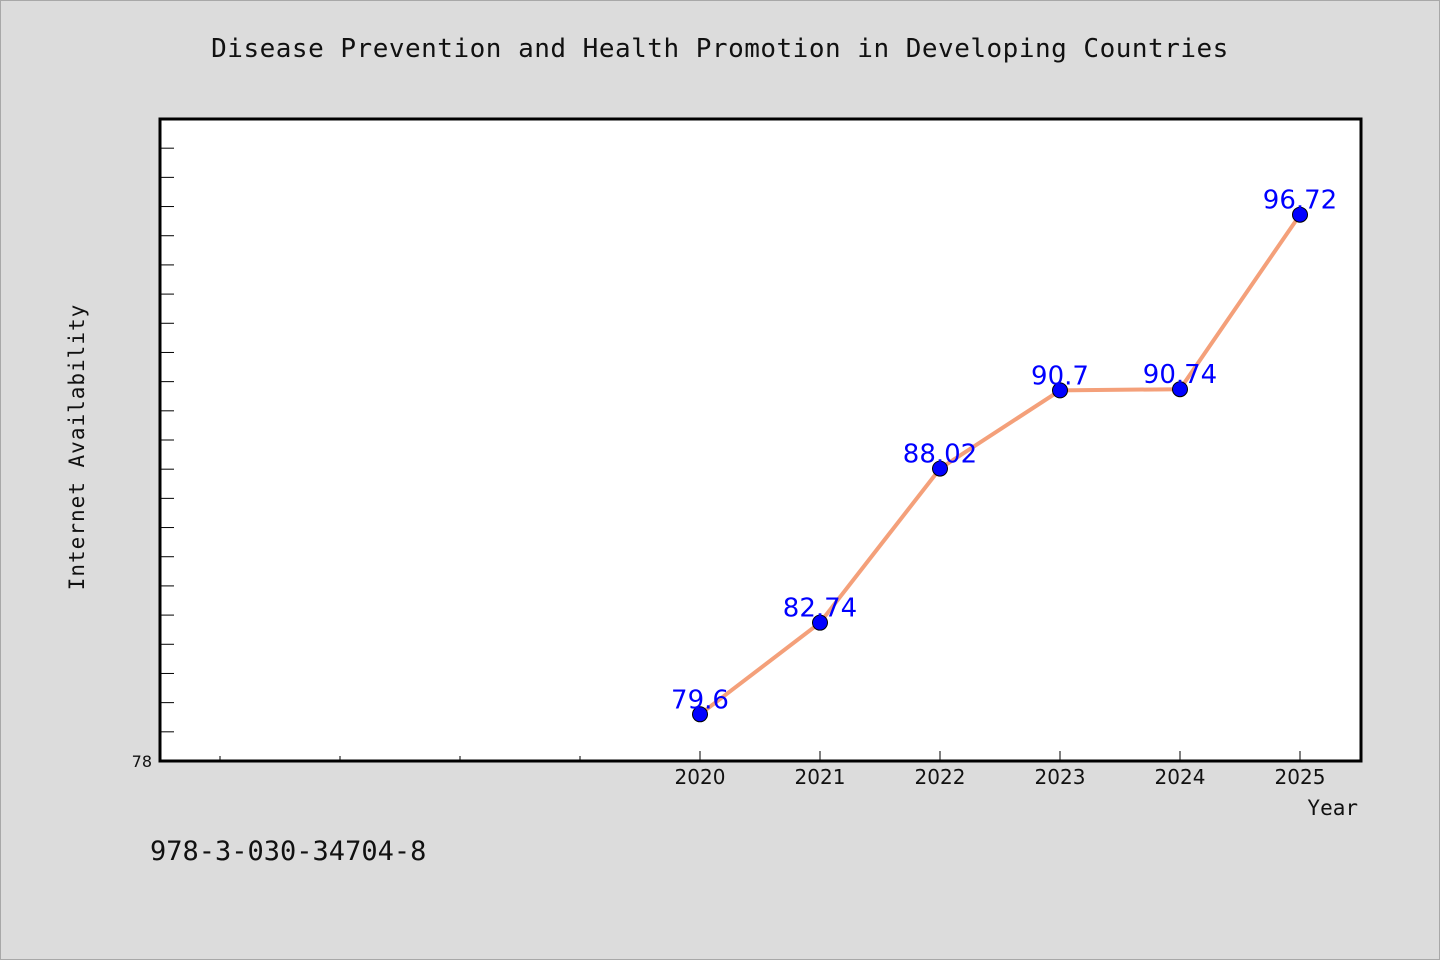 Image resolution: width=1440 pixels, height=960 pixels. What do you see at coordinates (700, 700) in the screenshot?
I see `data-label: 79.6` at bounding box center [700, 700].